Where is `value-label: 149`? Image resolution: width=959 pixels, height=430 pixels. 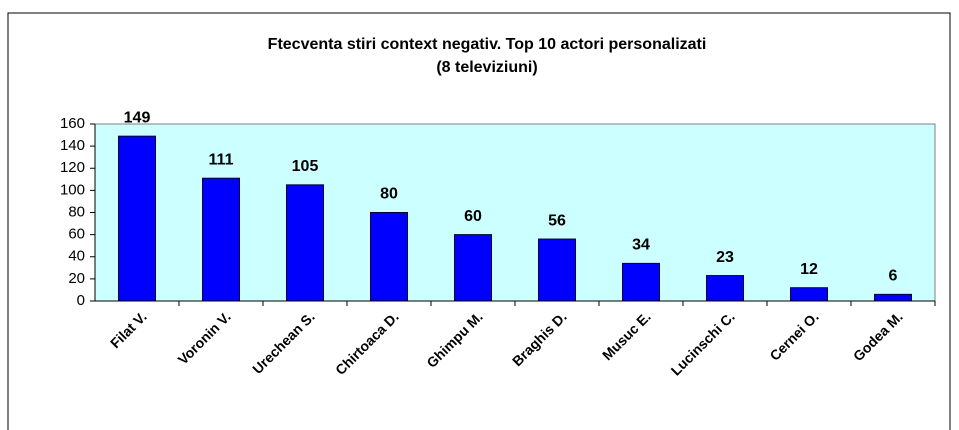 value-label: 149 is located at coordinates (137, 117).